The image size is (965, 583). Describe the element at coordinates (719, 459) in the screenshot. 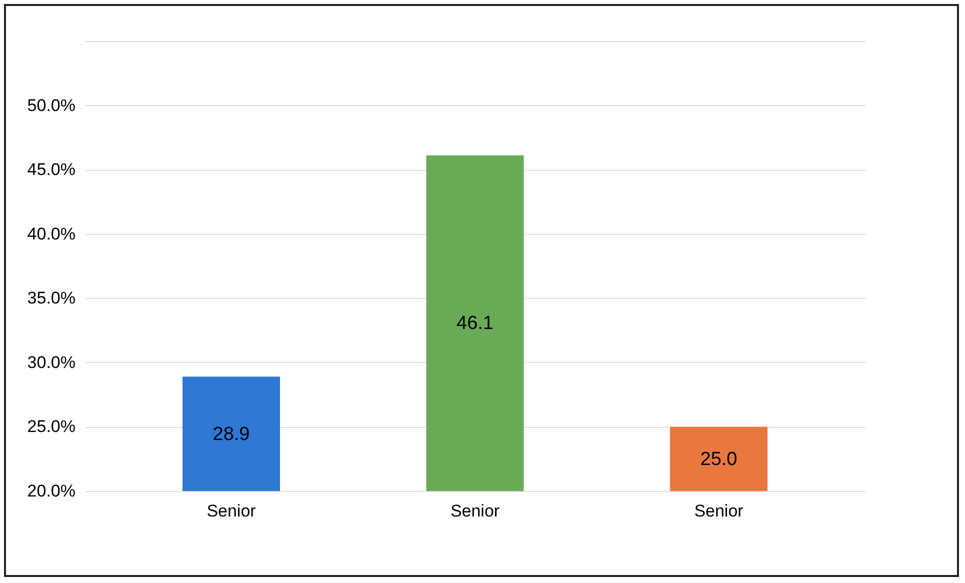

I see `data-label: 25.0` at that location.